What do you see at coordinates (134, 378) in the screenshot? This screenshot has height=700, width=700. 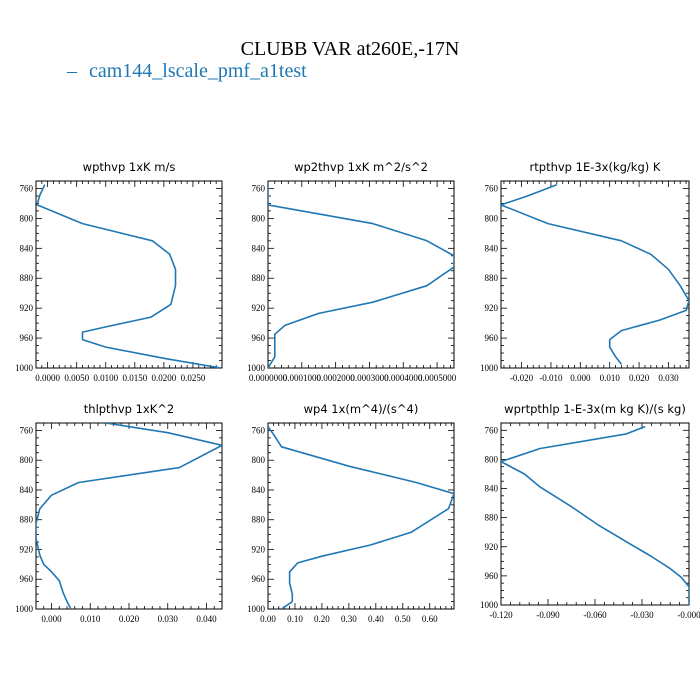 I see `x-tick-label: 0.0150` at bounding box center [134, 378].